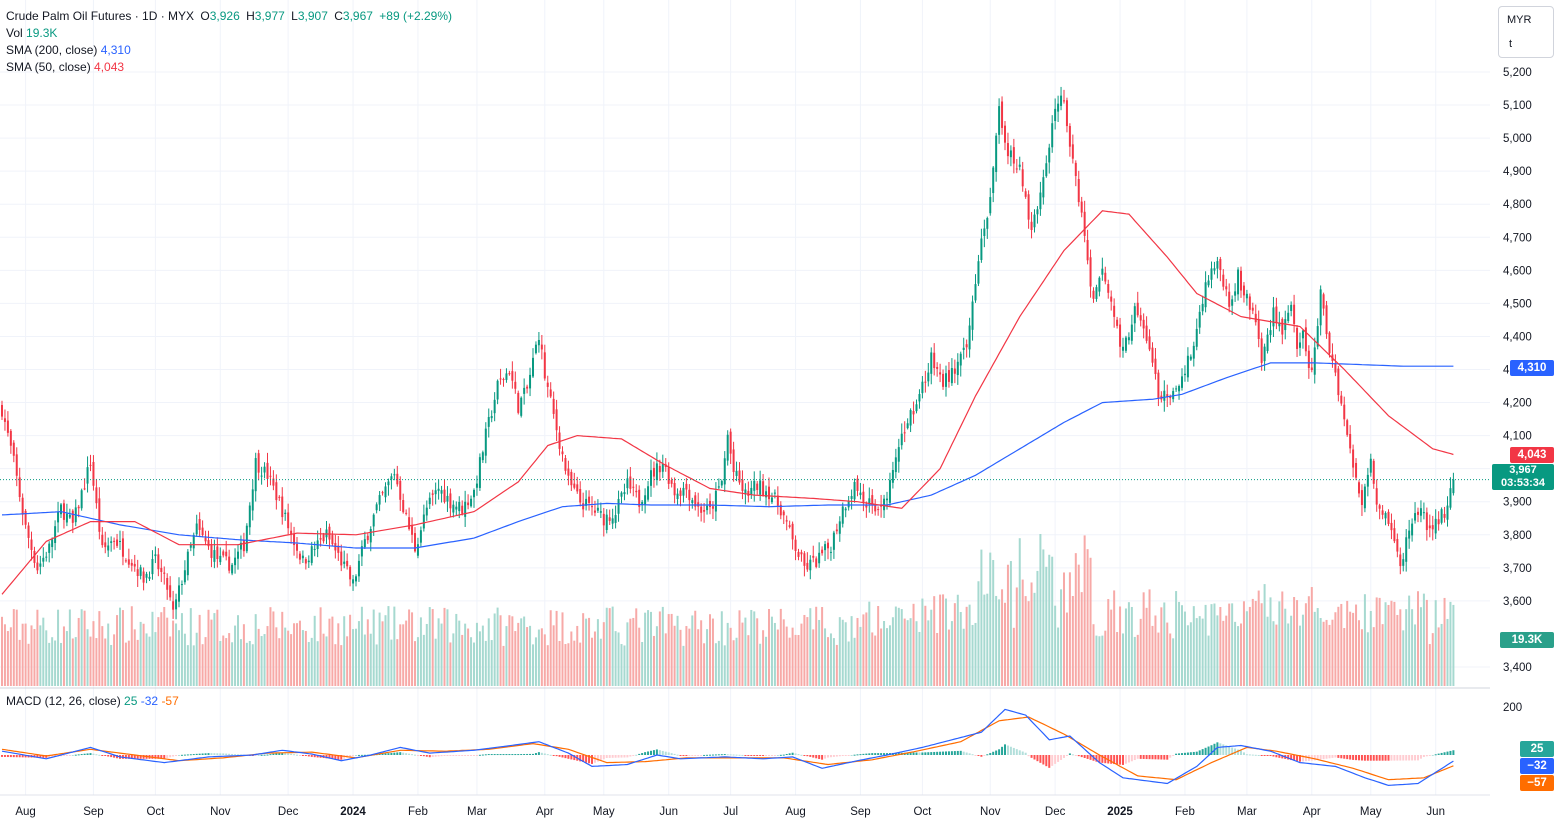 This screenshot has width=1556, height=828. What do you see at coordinates (65, 67) in the screenshot?
I see `sma50-legend: SMA (50, close) 4,043` at bounding box center [65, 67].